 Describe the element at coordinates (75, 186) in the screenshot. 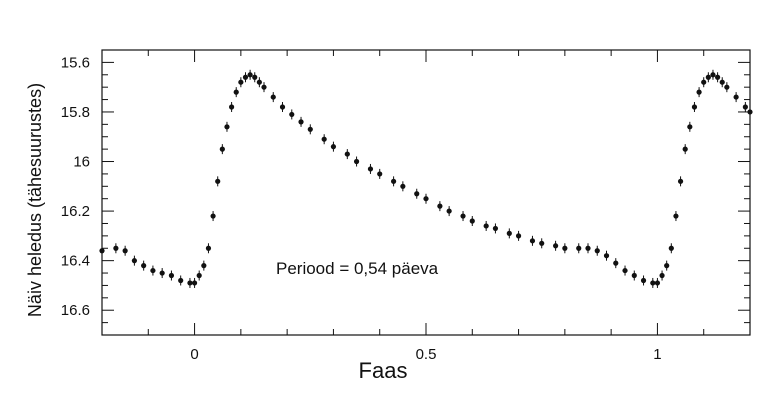

I see `y-tick-labels: 15.6 15.8 16 16.2 16.4 16.6` at that location.